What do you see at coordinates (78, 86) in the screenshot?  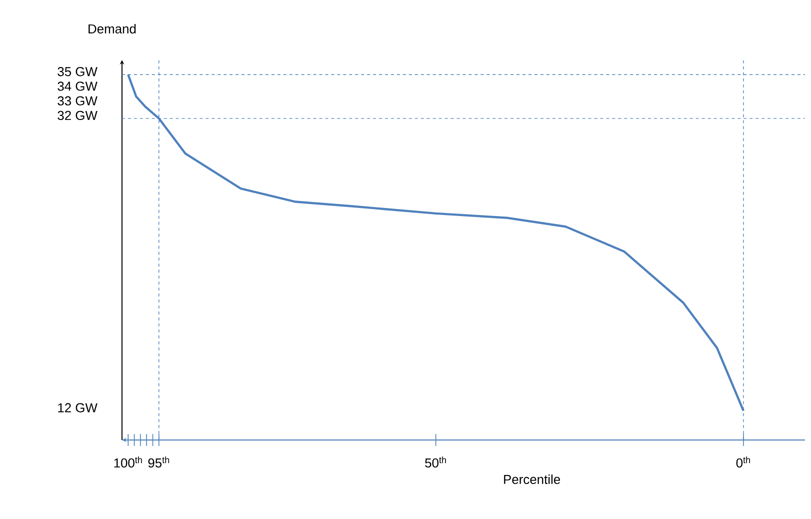 I see `y-tick-label: 34 GW` at bounding box center [78, 86].